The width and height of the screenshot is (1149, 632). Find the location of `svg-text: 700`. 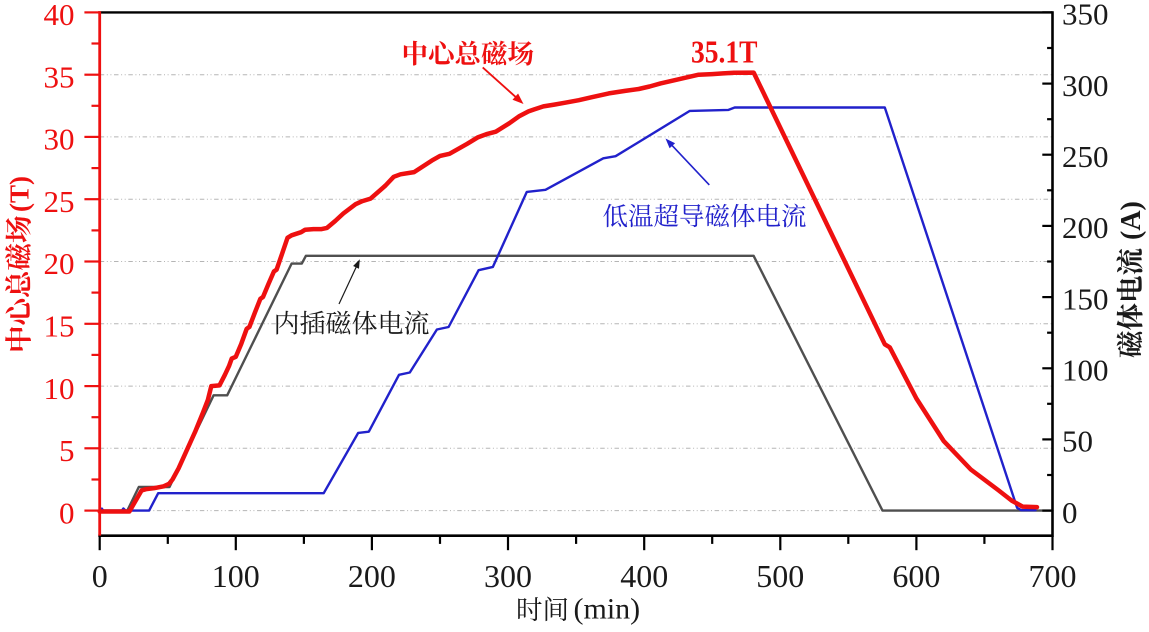

svg-text: 700 is located at coordinates (1053, 576).